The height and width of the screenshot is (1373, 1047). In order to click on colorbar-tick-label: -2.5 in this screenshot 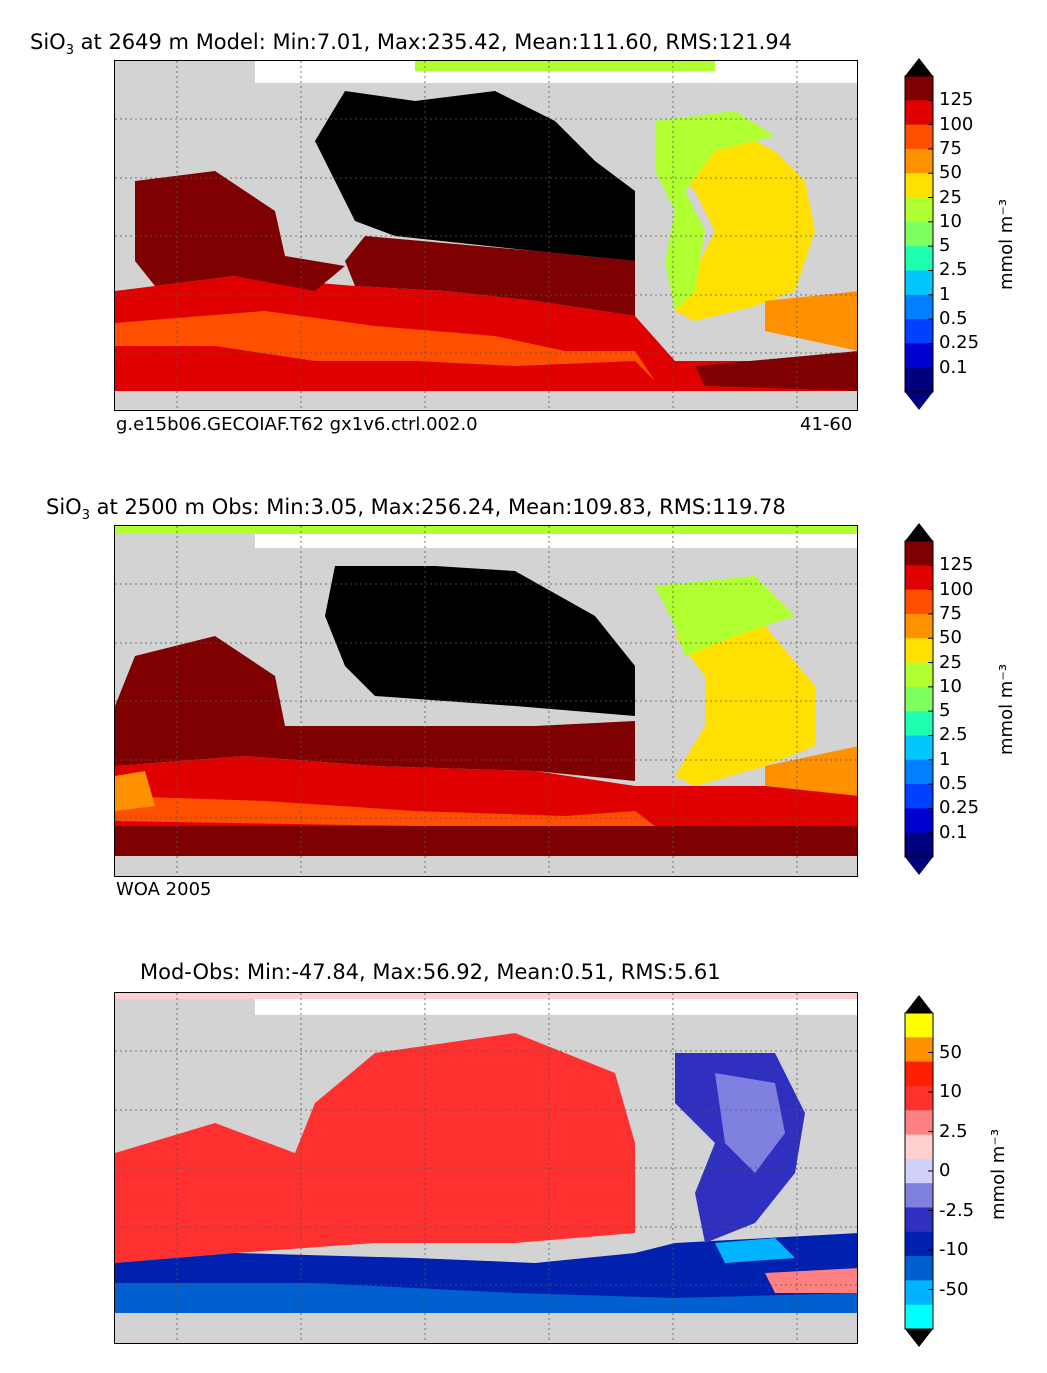, I will do `click(957, 1210)`.